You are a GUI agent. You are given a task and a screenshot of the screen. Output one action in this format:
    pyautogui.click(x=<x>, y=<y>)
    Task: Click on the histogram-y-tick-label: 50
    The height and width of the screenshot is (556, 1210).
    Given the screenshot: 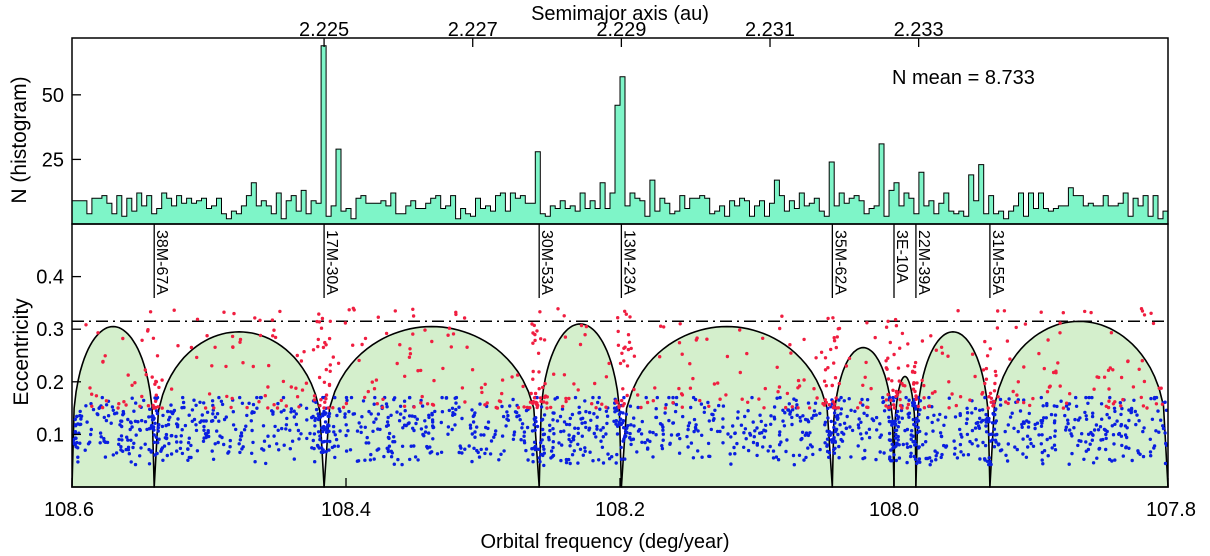 What is the action you would take?
    pyautogui.click(x=53, y=96)
    